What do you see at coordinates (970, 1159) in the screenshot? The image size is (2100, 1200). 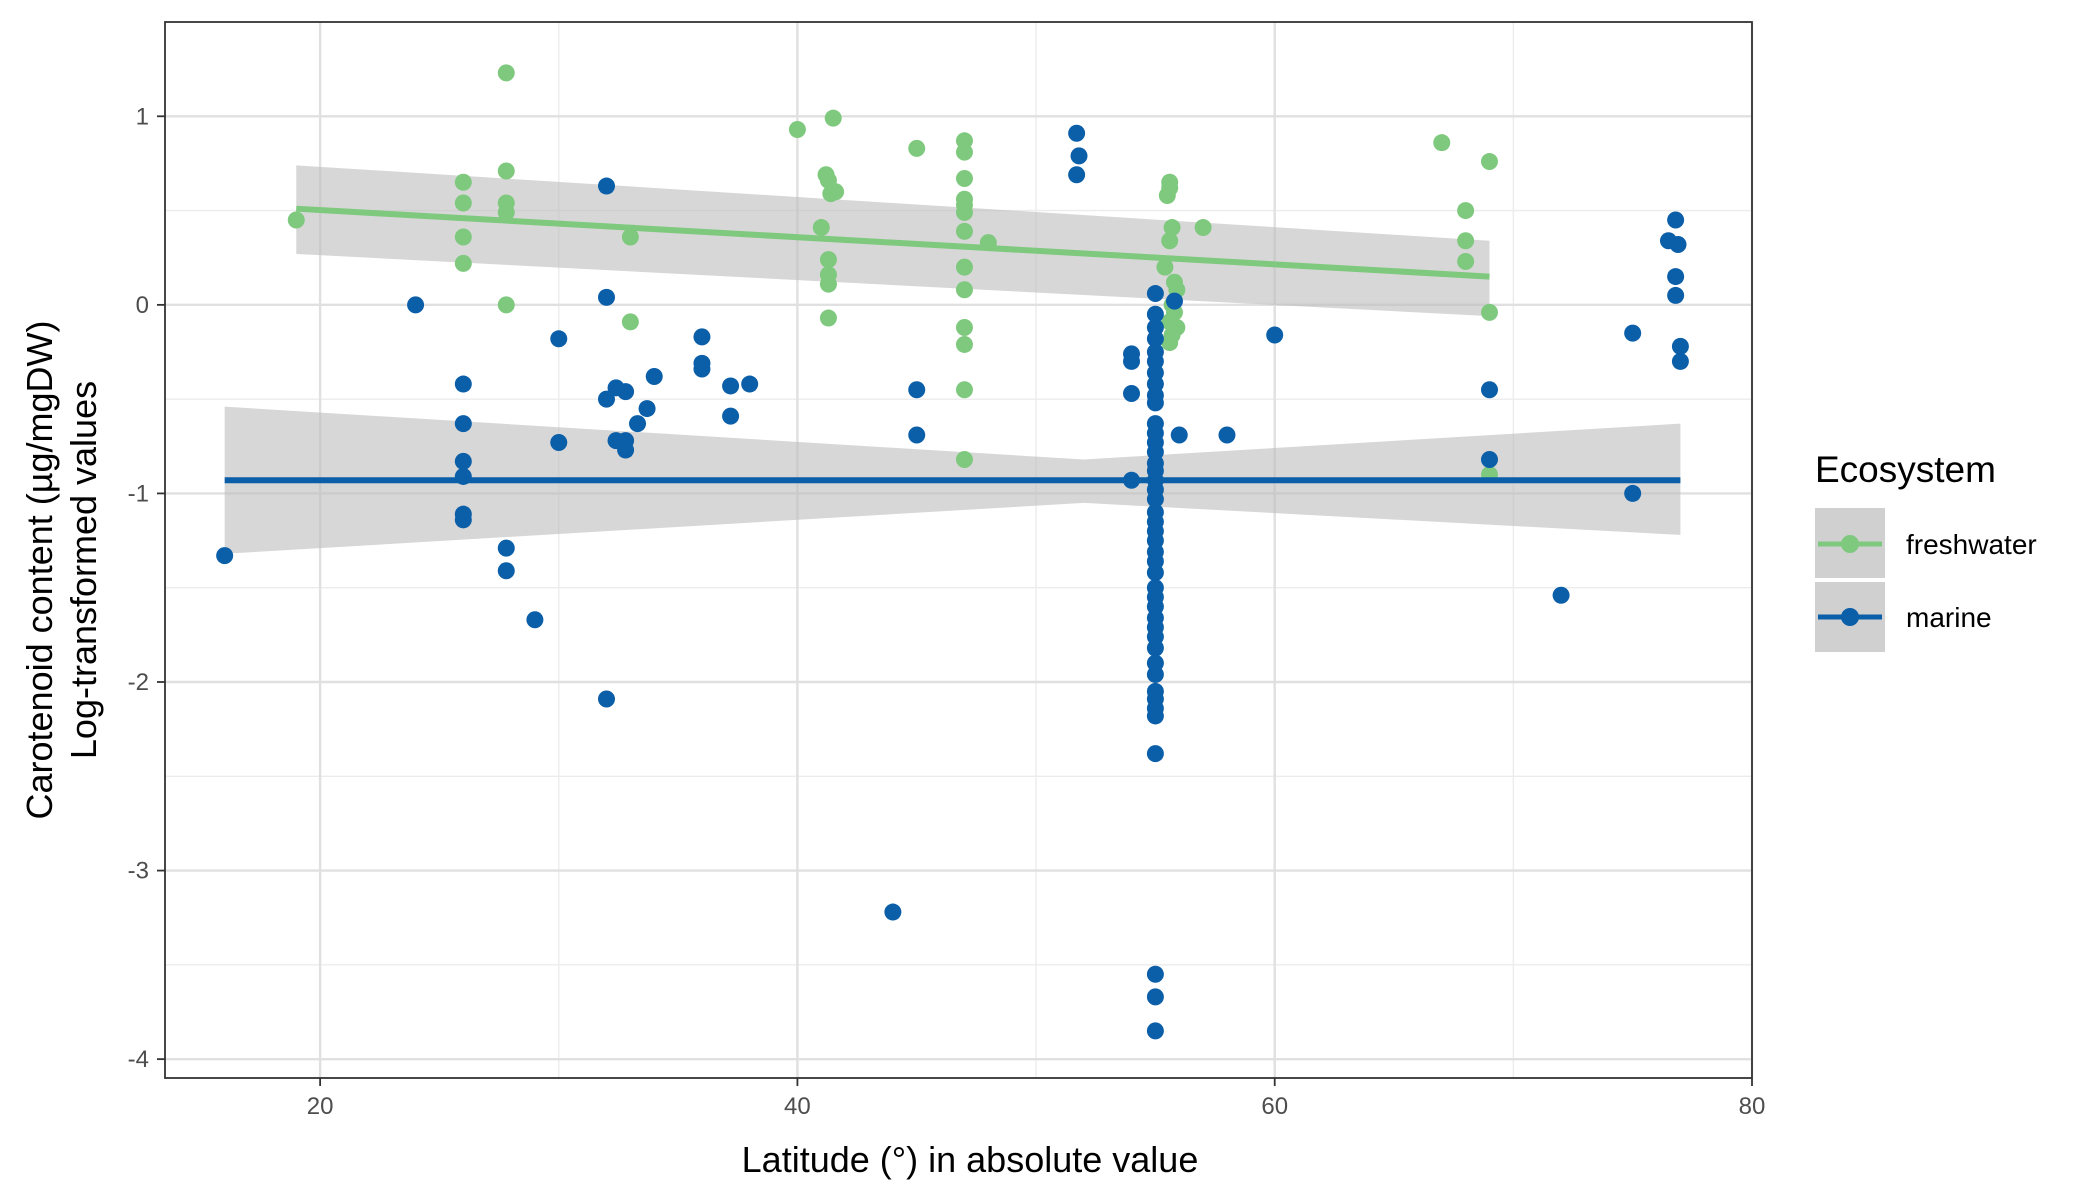 I see `x-axis-title: Latitude (°) in absolute value` at bounding box center [970, 1159].